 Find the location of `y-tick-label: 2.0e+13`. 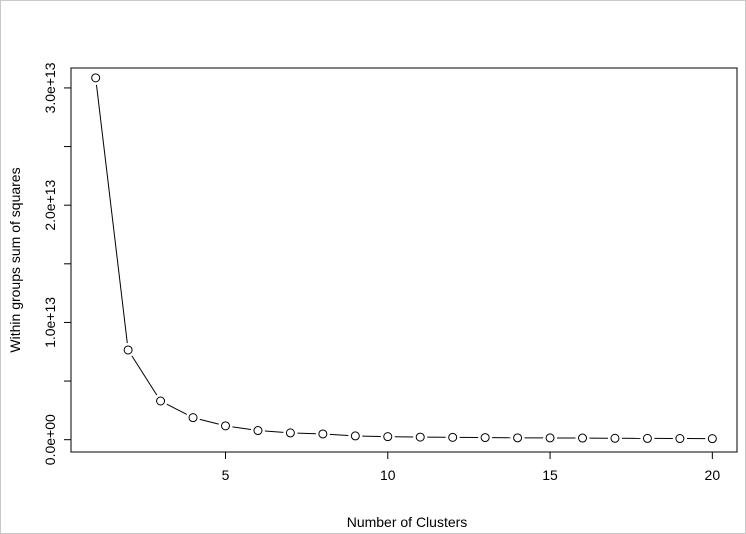

y-tick-label: 2.0e+13 is located at coordinates (50, 204).